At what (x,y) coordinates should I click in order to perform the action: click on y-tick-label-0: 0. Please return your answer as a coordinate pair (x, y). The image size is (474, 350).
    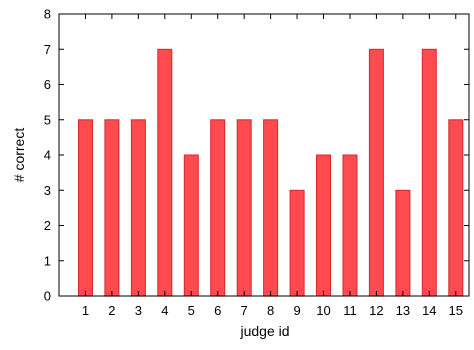
    Looking at the image, I should click on (47, 296).